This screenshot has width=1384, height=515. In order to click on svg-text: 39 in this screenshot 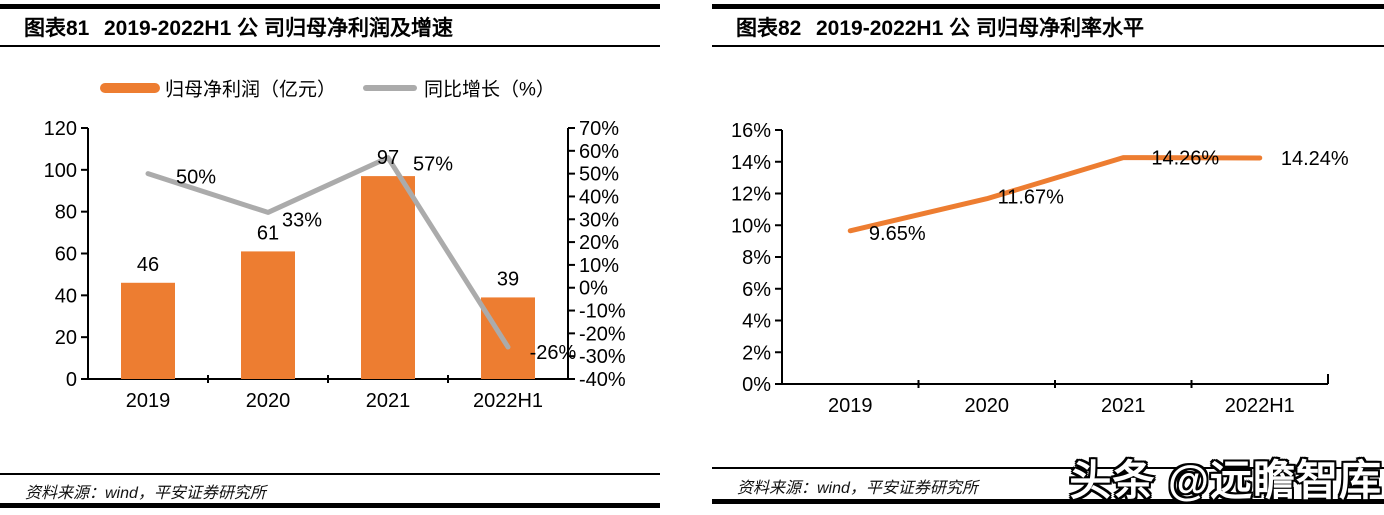, I will do `click(508, 279)`.